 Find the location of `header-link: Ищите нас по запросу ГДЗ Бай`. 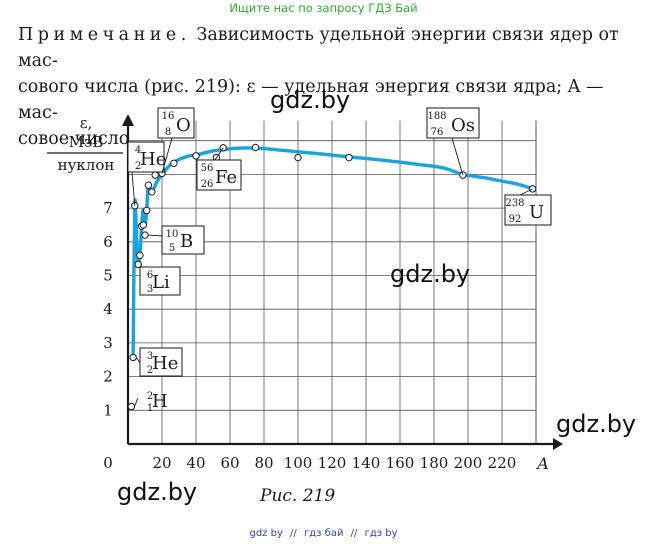

header-link: Ищите нас по запросу ГДЗ Бай is located at coordinates (323, 8).